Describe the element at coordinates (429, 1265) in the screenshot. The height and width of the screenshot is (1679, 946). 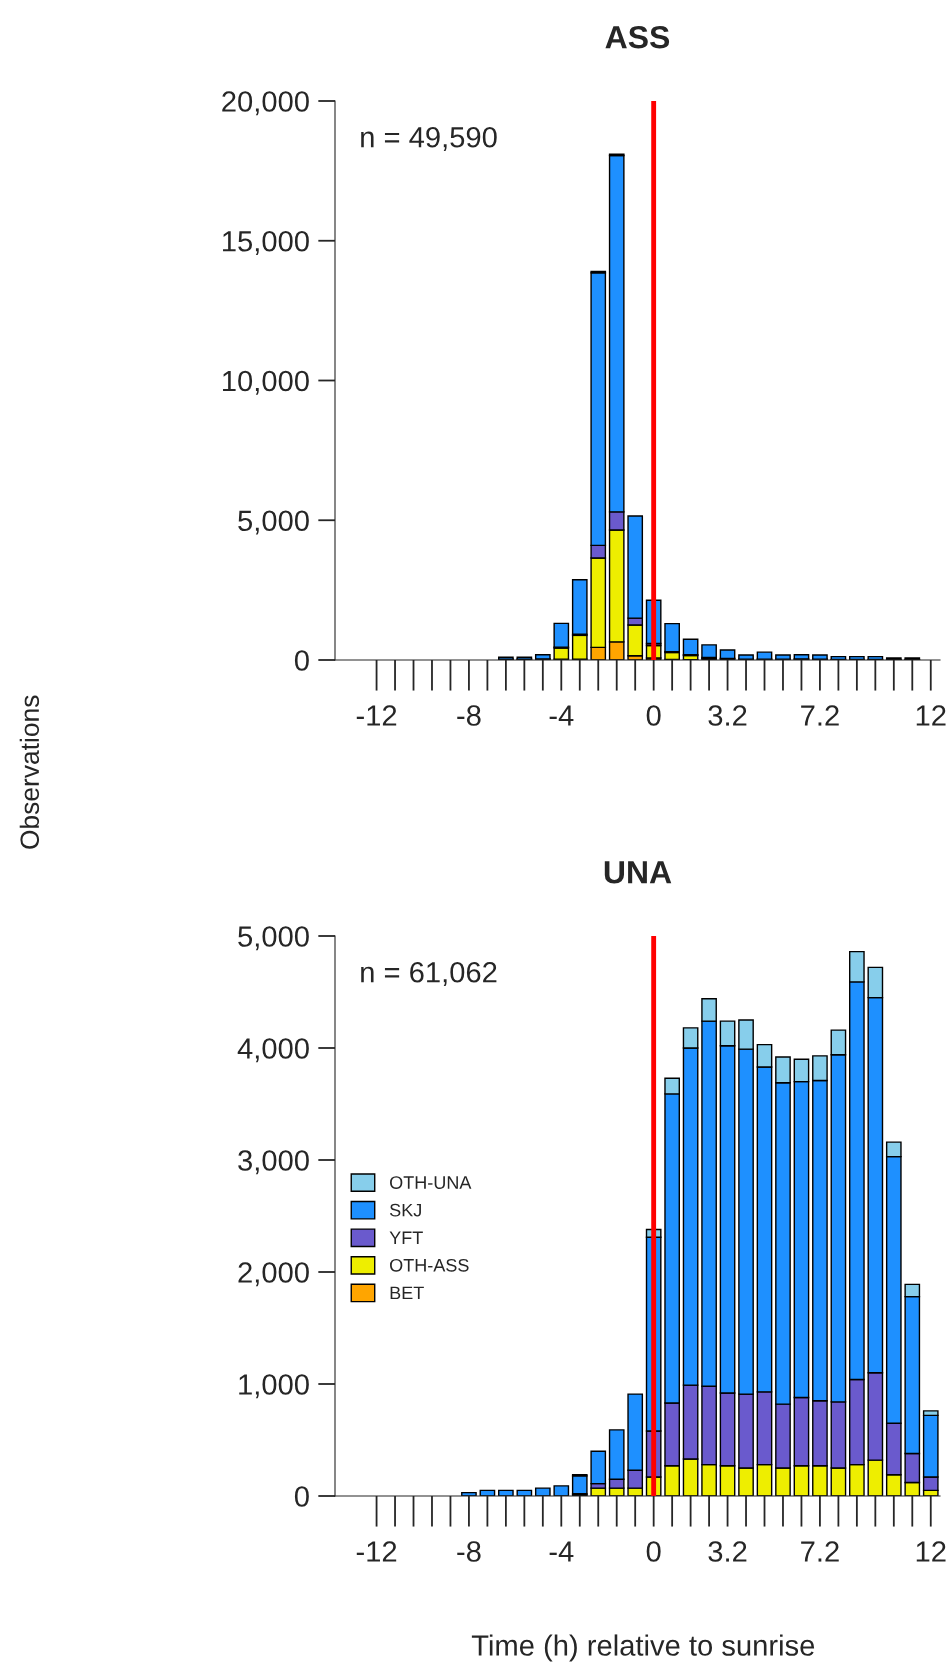
I see `legend-label: OTH-ASS` at that location.